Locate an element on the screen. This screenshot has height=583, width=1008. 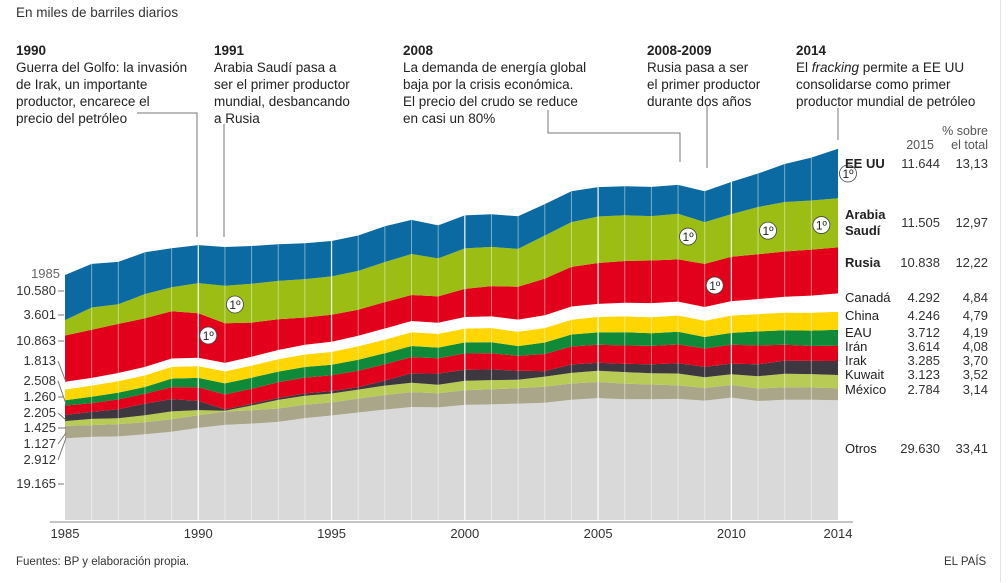
legend-value-kuwait: 3.123 is located at coordinates (923, 374).